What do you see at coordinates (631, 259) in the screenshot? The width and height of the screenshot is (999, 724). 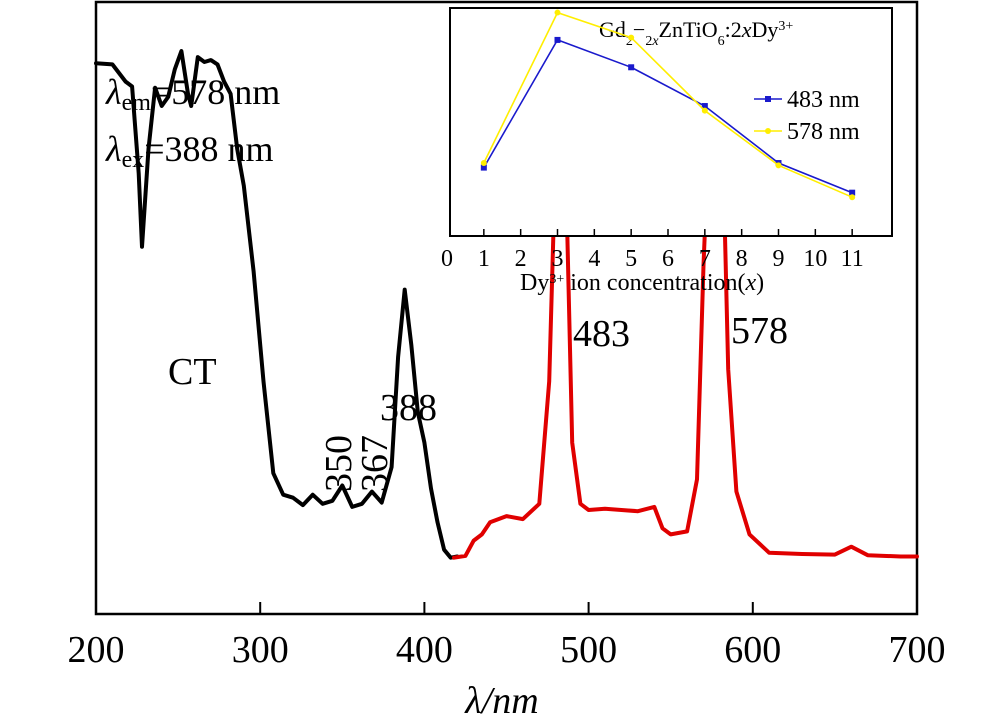 I see `inset-x-tick-label: 5` at bounding box center [631, 259].